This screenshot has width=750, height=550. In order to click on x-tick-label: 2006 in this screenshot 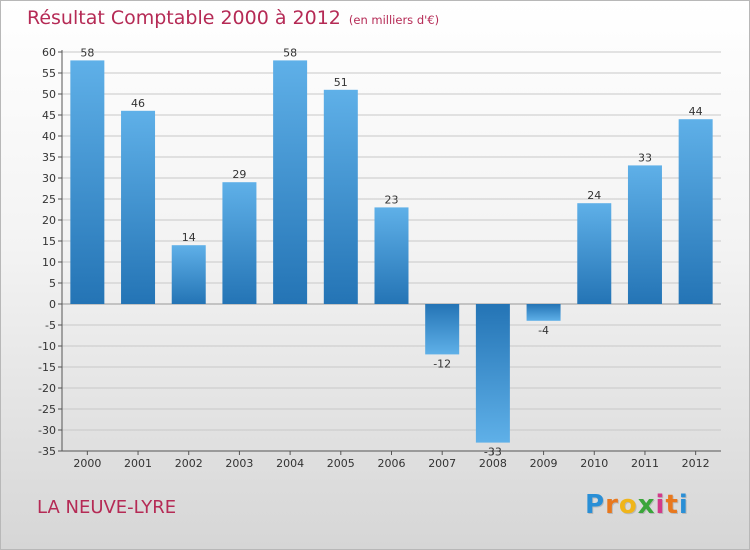, I will do `click(392, 463)`.